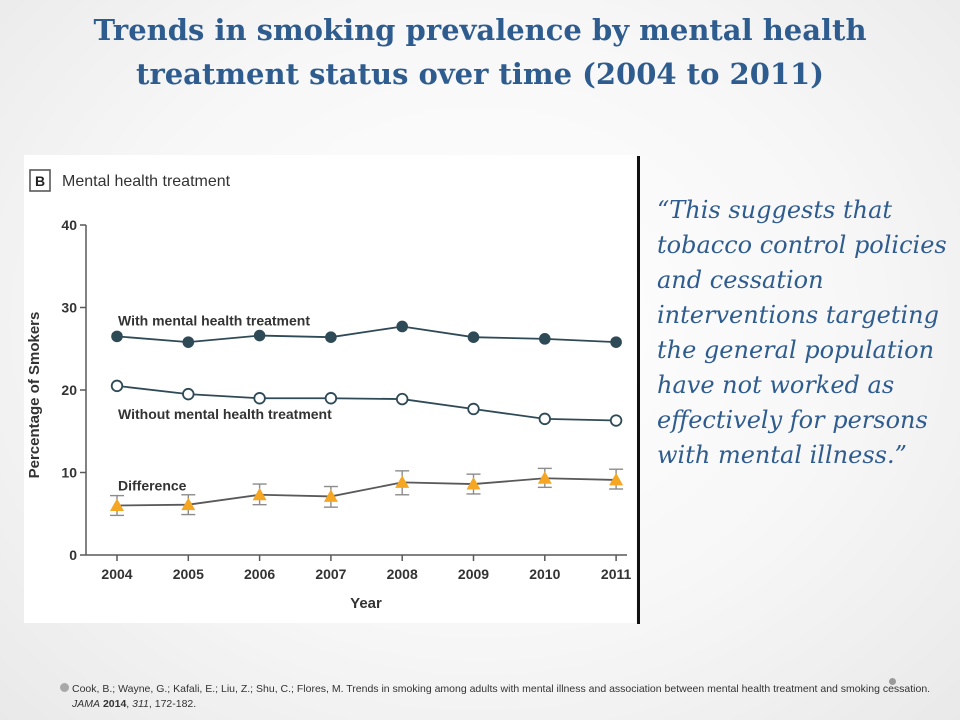  What do you see at coordinates (69, 225) in the screenshot?
I see `y-tick-label: 40` at bounding box center [69, 225].